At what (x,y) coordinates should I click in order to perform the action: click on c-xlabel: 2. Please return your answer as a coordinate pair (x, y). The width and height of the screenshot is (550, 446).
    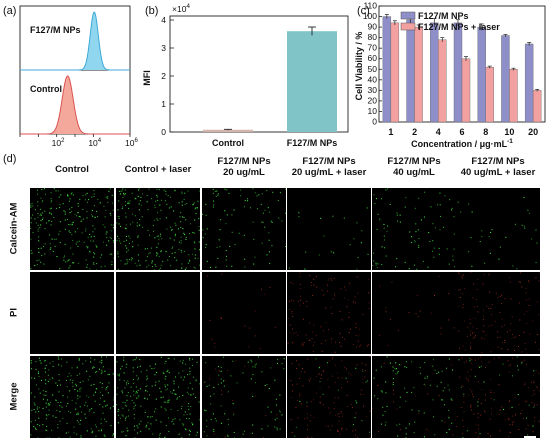
    Looking at the image, I should click on (414, 132).